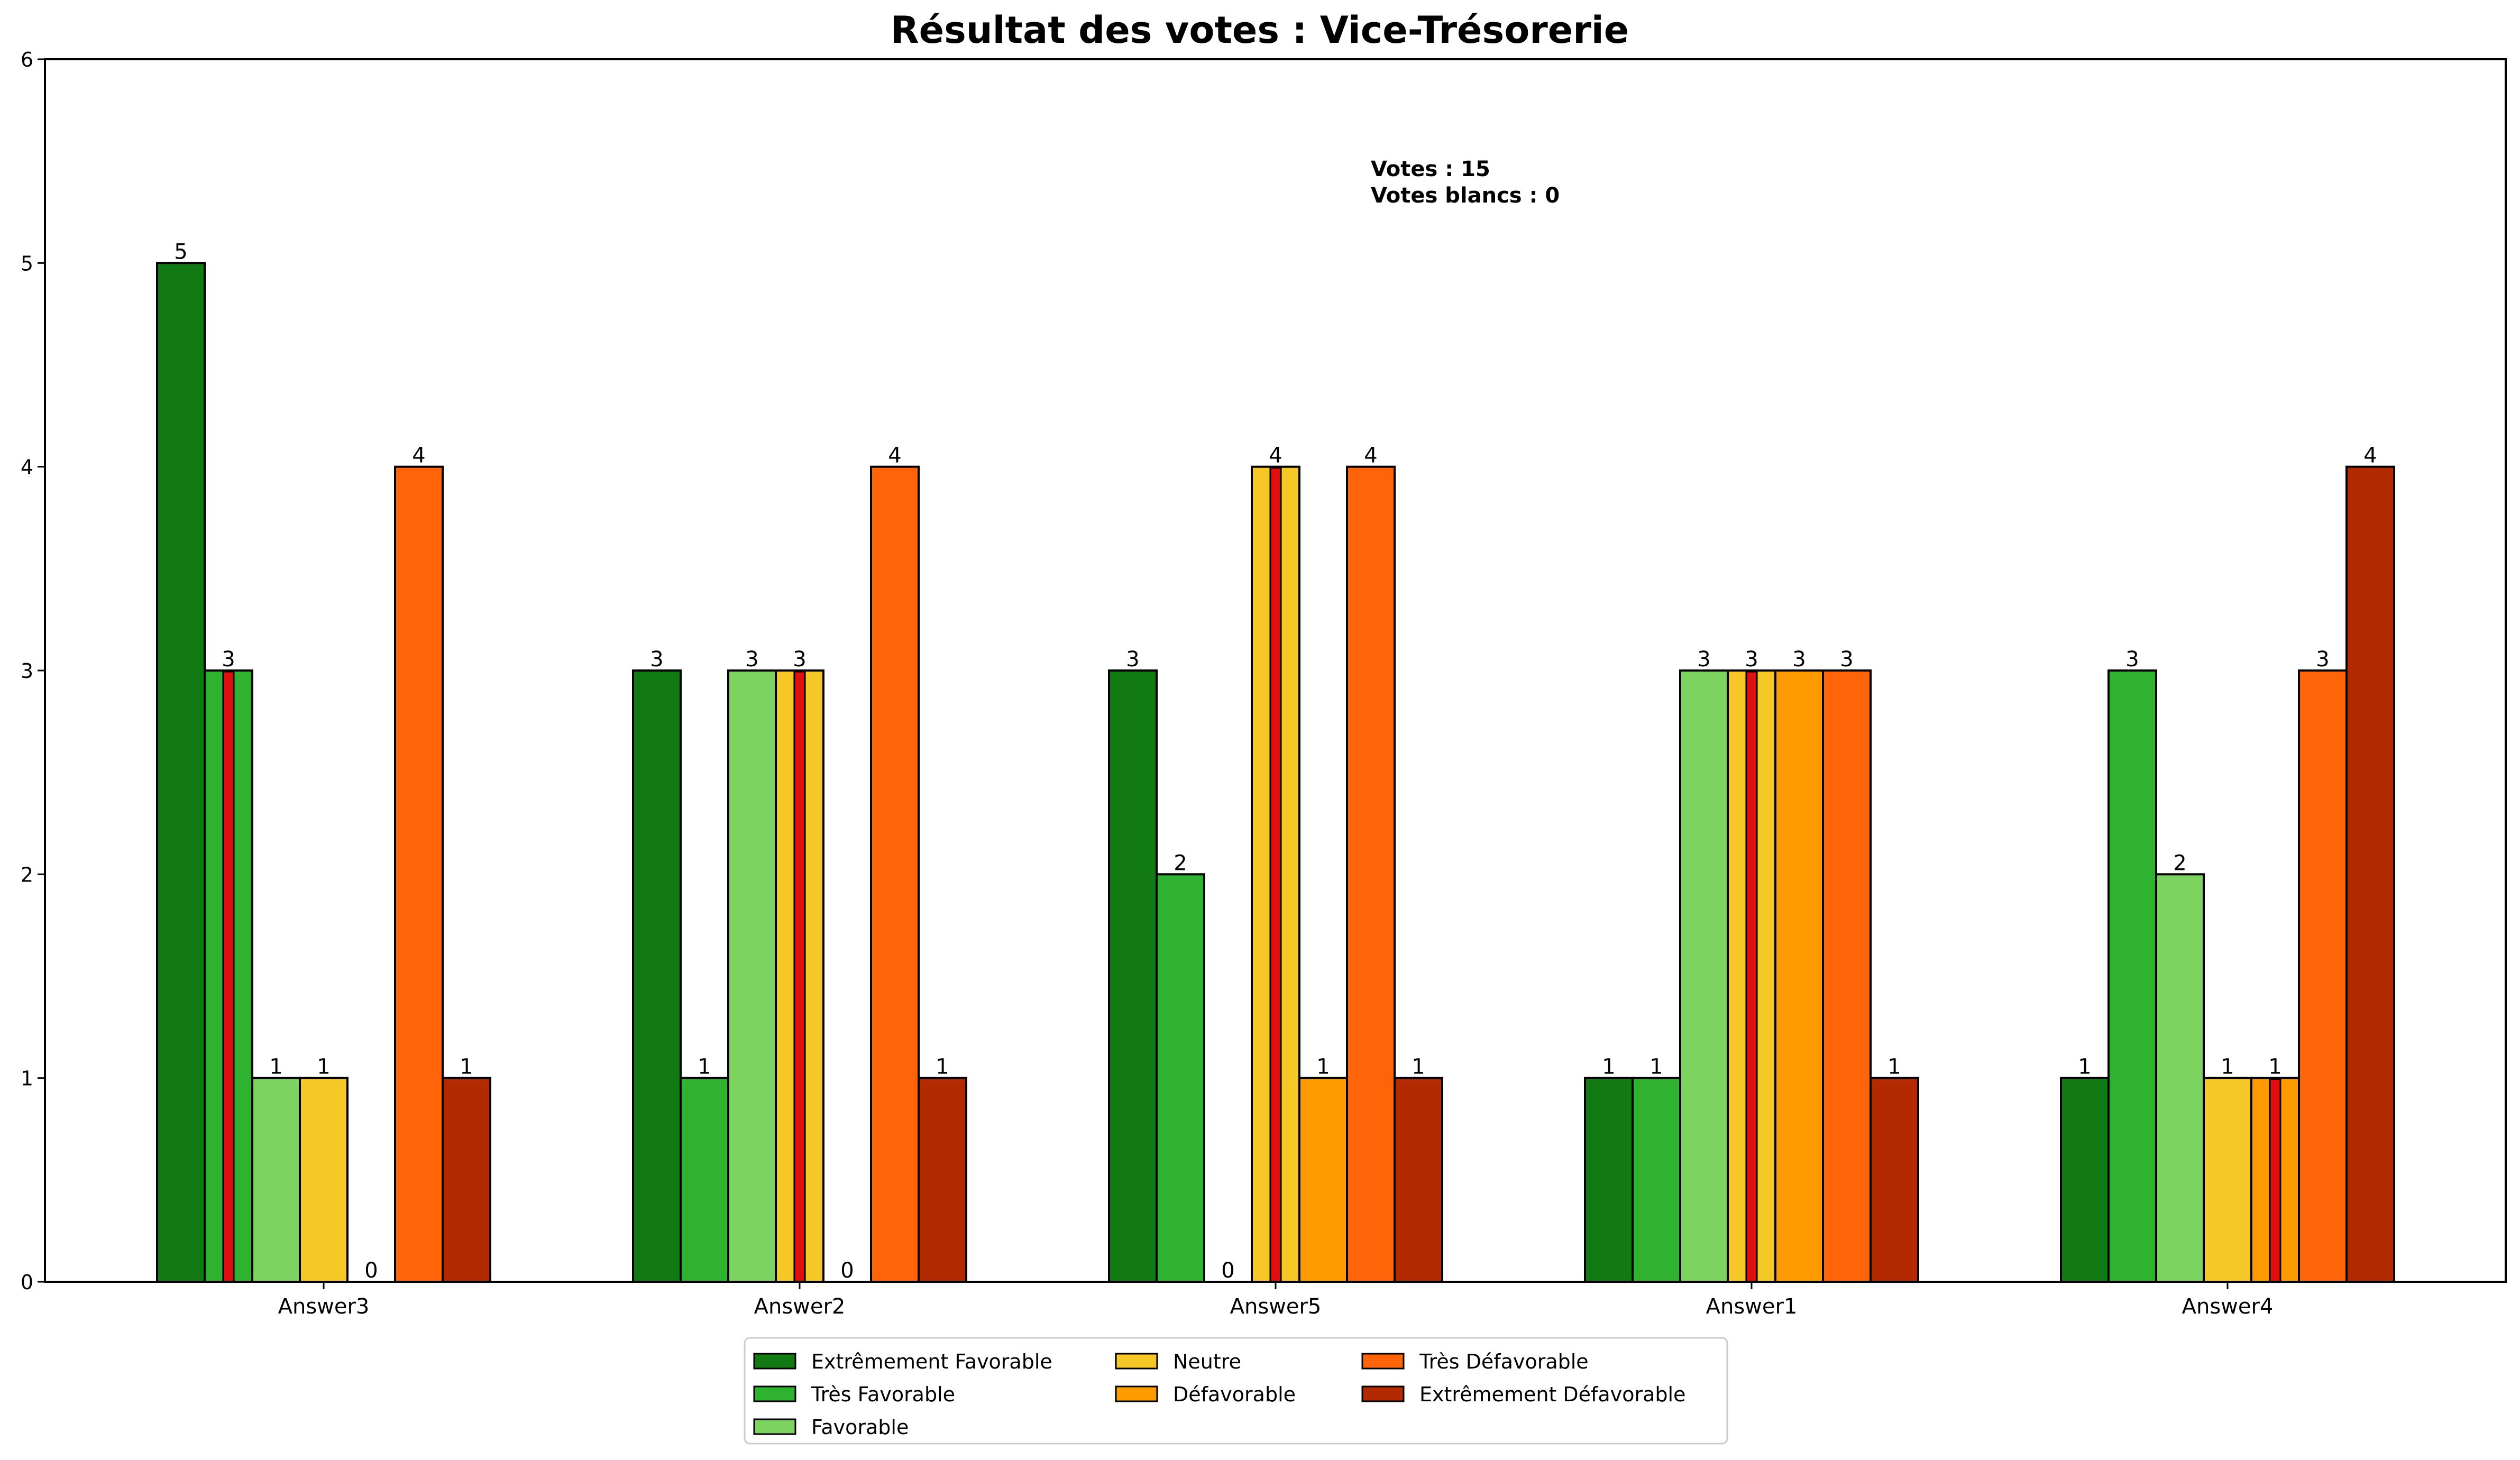 Image resolution: width=2520 pixels, height=1460 pixels. What do you see at coordinates (27, 1078) in the screenshot?
I see `y-tick-label: 1` at bounding box center [27, 1078].